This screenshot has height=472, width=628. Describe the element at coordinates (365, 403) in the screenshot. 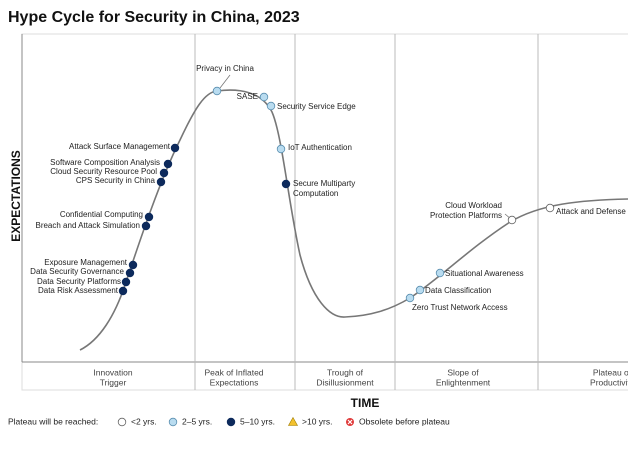

I see `x-axis-label: TIME` at that location.